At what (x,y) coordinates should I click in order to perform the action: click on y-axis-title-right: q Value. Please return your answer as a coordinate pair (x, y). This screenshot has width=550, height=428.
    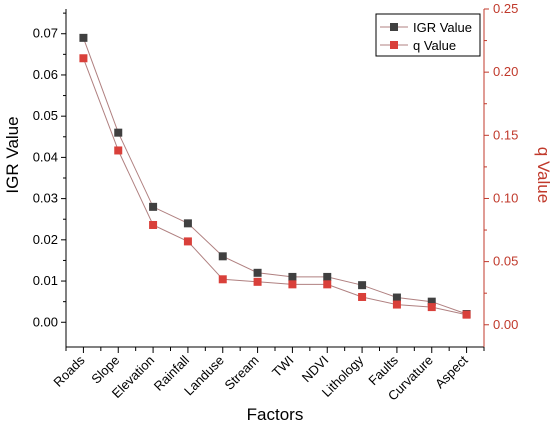
    Looking at the image, I should click on (542, 175).